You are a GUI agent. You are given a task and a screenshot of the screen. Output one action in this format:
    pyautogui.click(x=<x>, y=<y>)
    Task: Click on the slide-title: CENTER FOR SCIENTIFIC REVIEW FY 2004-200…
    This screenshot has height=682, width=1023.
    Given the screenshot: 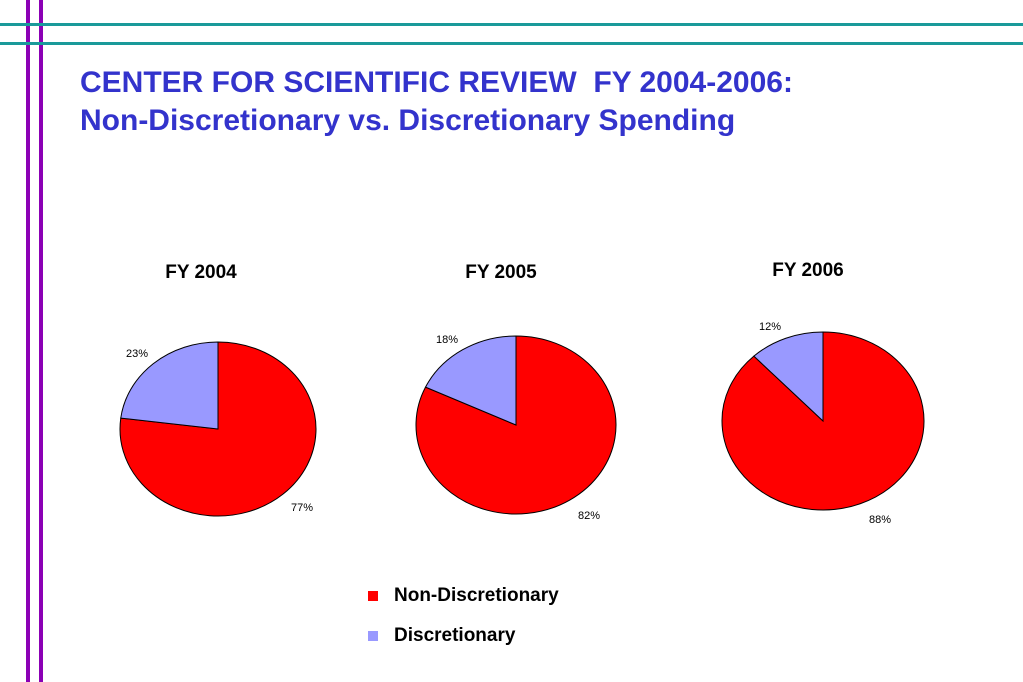 What is the action you would take?
    pyautogui.click(x=436, y=102)
    